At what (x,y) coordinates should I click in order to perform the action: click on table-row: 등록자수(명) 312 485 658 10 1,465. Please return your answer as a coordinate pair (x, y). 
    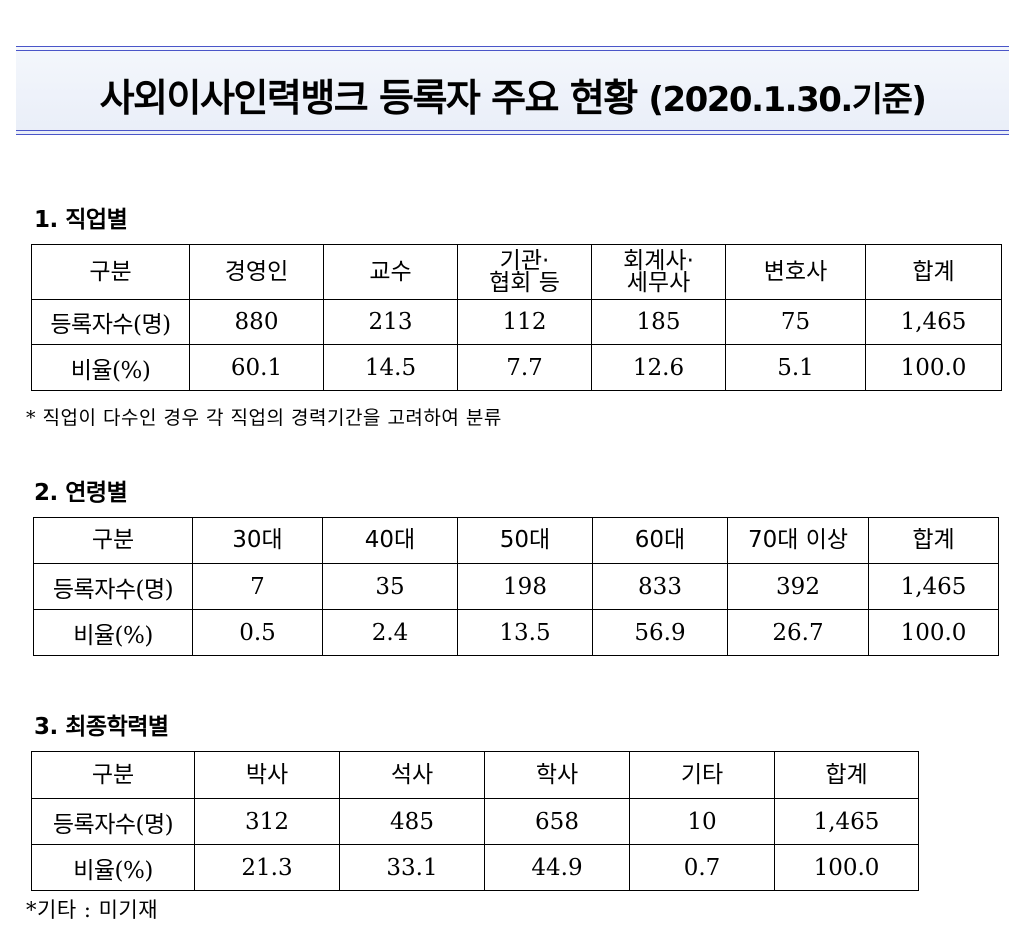
    Looking at the image, I should click on (475, 821).